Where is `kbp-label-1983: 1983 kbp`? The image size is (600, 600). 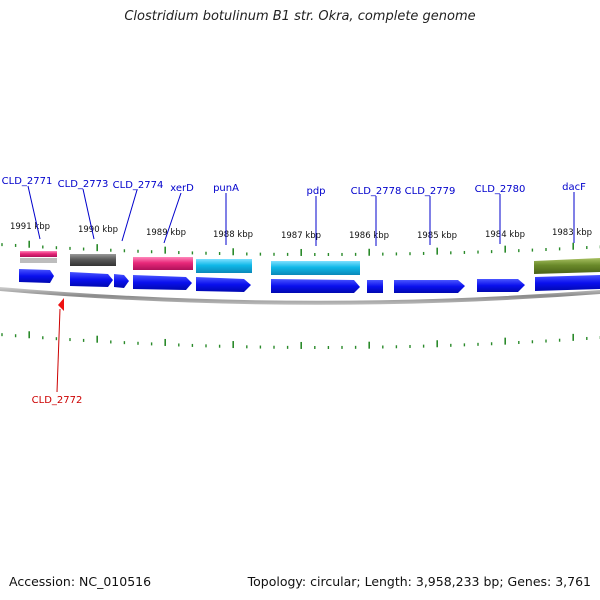
kbp-label-1983: 1983 kbp is located at coordinates (572, 233).